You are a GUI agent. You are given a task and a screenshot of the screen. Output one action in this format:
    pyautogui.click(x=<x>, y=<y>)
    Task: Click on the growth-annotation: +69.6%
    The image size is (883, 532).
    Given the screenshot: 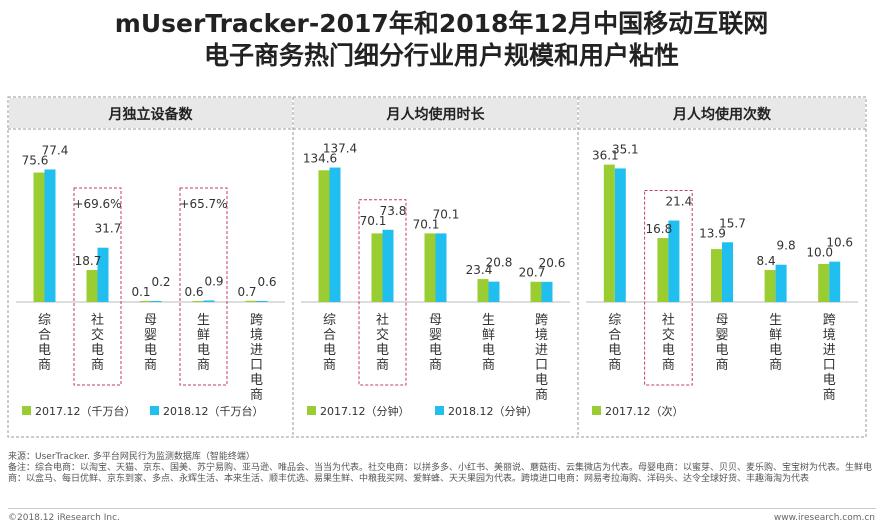 What is the action you would take?
    pyautogui.click(x=97, y=204)
    